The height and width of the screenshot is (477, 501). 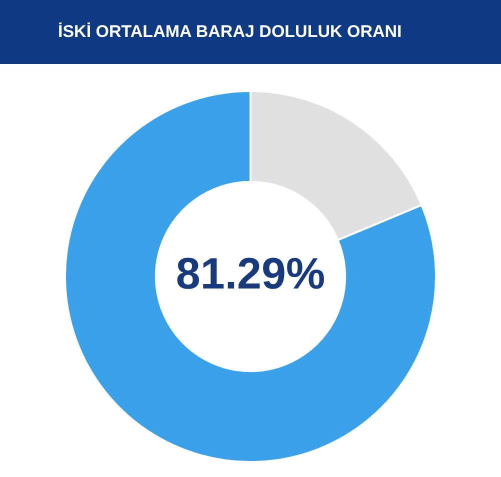 What do you see at coordinates (230, 32) in the screenshot?
I see `chart-title: İSKİ ORTALAMA BARAJ DOLULUK ORANI` at bounding box center [230, 32].